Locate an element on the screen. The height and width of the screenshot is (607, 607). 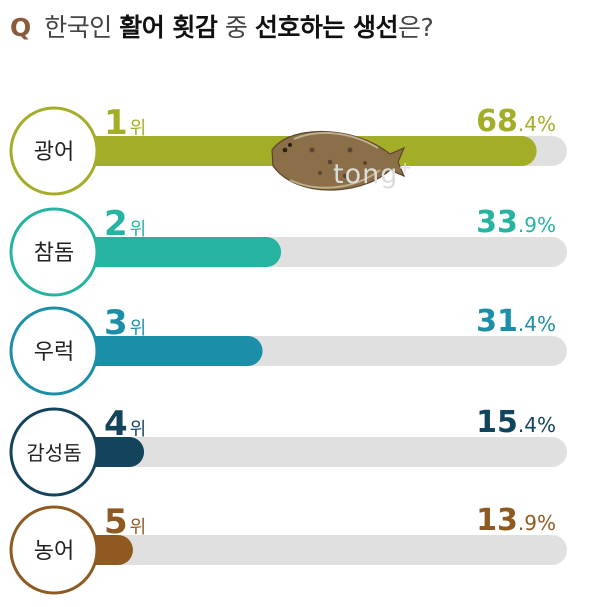
title-part-1: 한국인 is located at coordinates (78, 27).